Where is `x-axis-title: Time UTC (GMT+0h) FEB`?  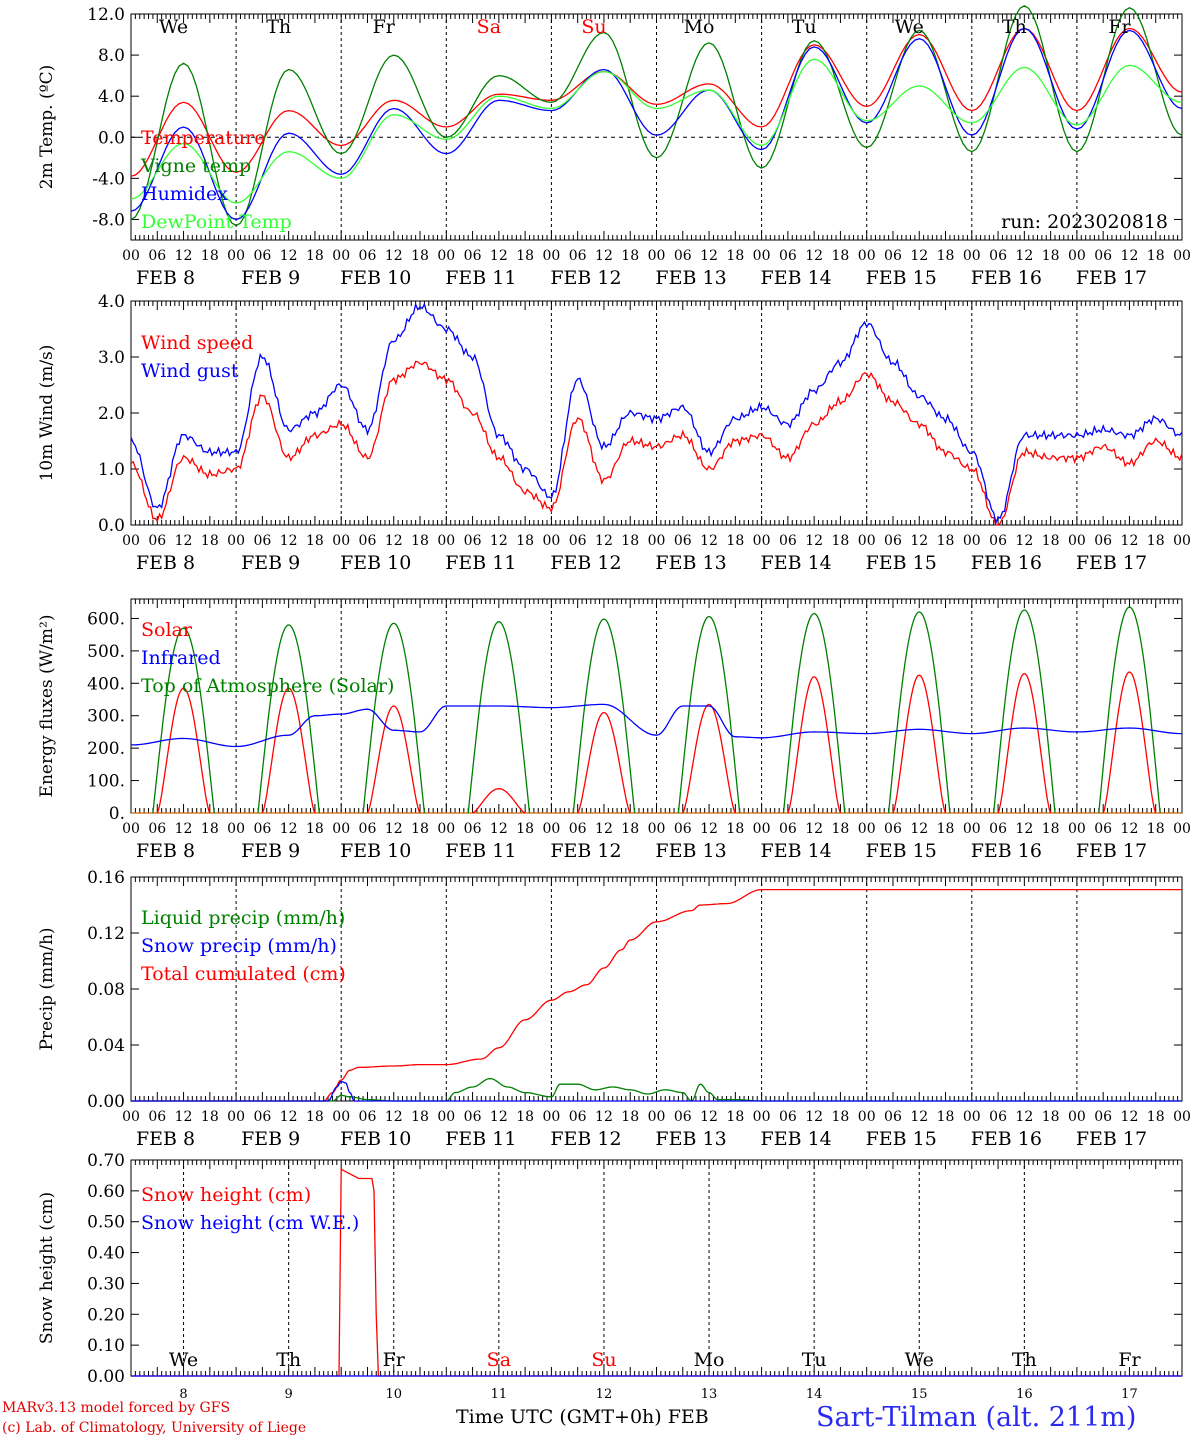
x-axis-title: Time UTC (GMT+0h) FEB is located at coordinates (582, 1417).